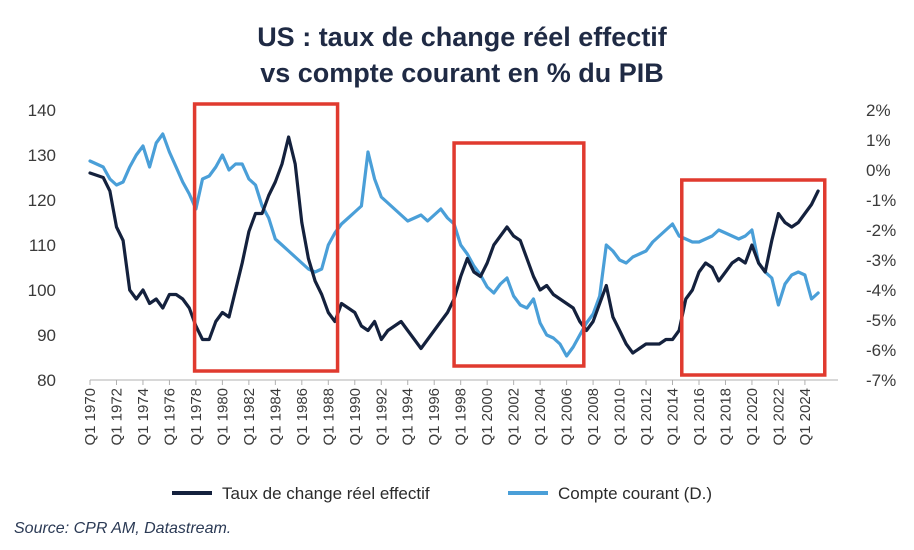  I want to click on left-tick-label: 80, so click(46, 380).